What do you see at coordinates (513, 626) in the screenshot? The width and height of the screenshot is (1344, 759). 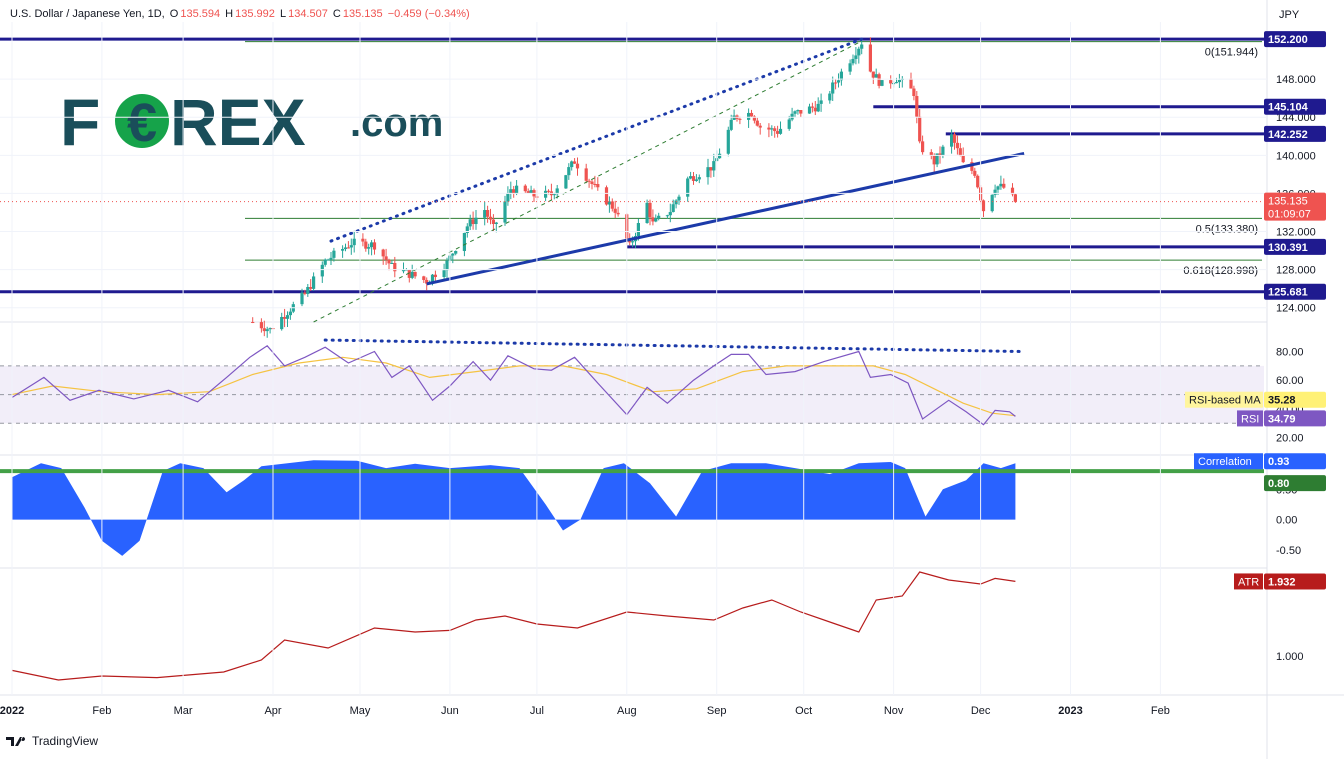 I see `atr-pane` at bounding box center [513, 626].